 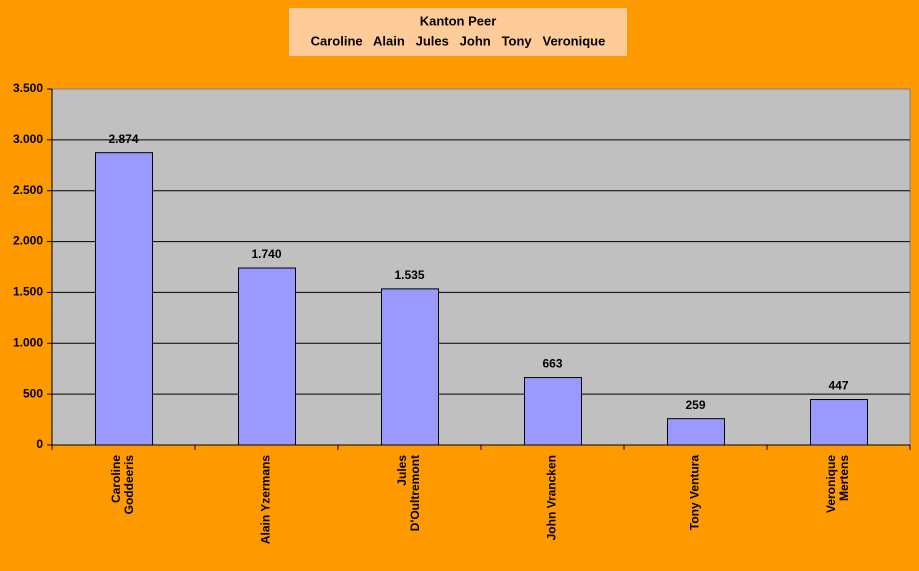 What do you see at coordinates (28, 190) in the screenshot?
I see `y-tick-label: 2.500` at bounding box center [28, 190].